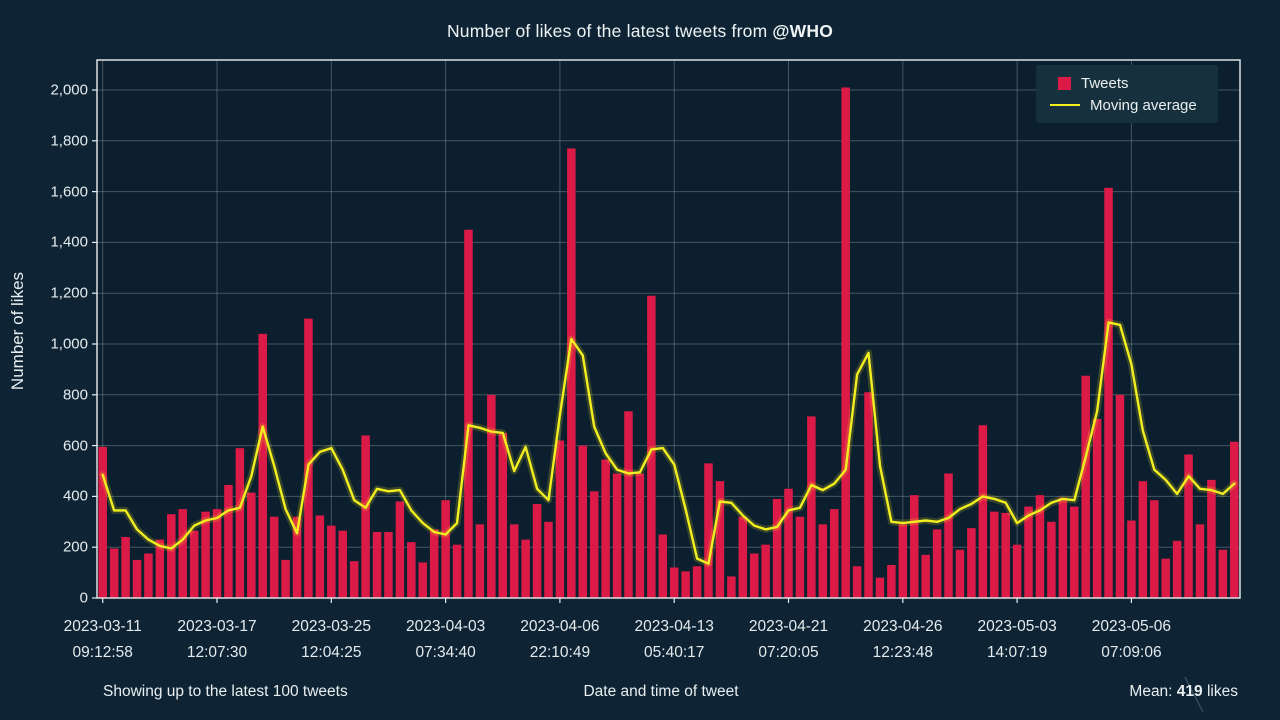 The width and height of the screenshot is (1280, 720). I want to click on y-tick-label: 1,800, so click(69, 141).